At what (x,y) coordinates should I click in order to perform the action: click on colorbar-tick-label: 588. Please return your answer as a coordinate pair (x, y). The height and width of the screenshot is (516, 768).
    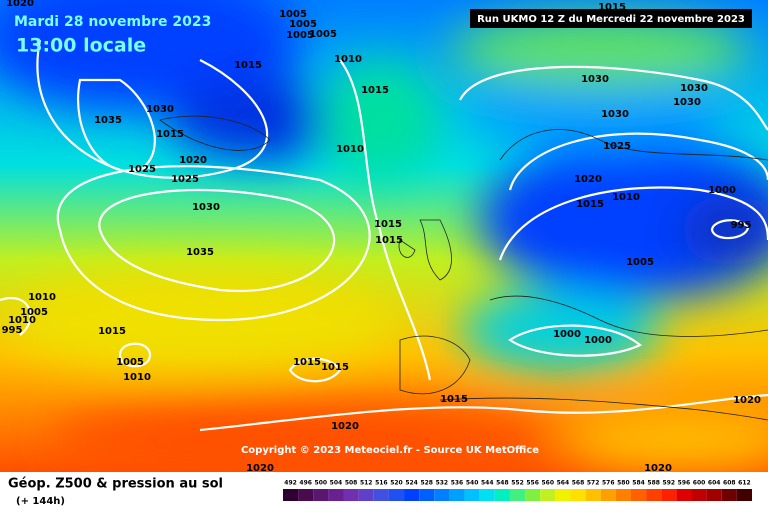
    Looking at the image, I should click on (653, 483).